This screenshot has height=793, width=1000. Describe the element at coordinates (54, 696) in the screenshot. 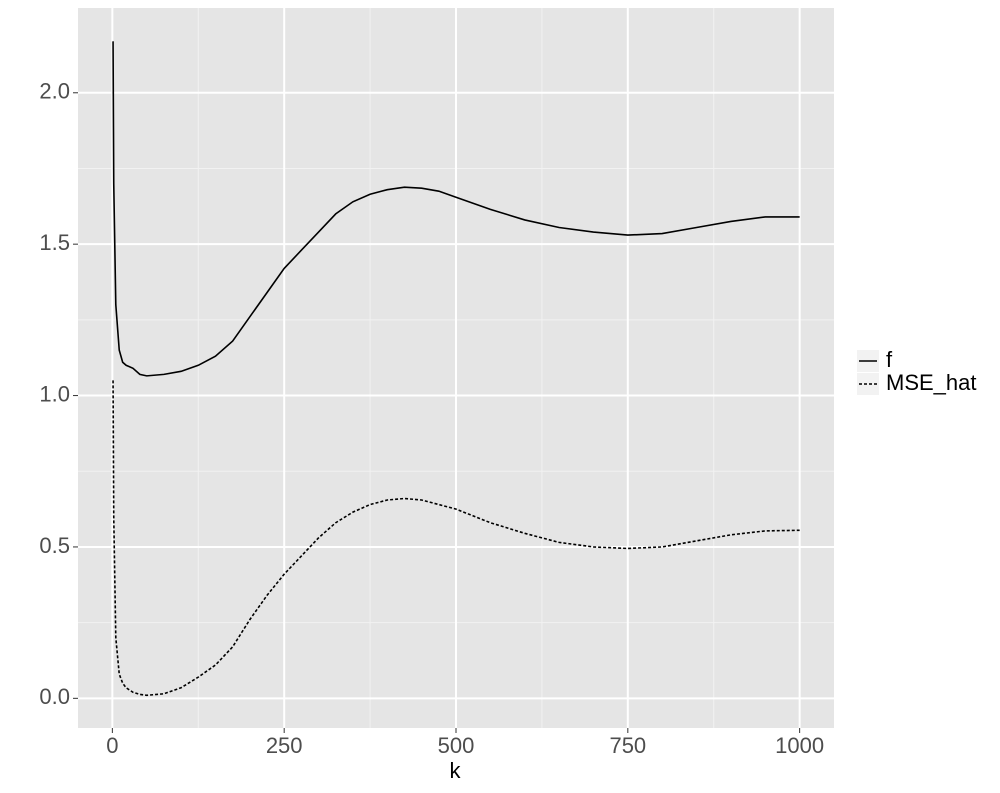

I see `y-tick-label: 0.0` at that location.